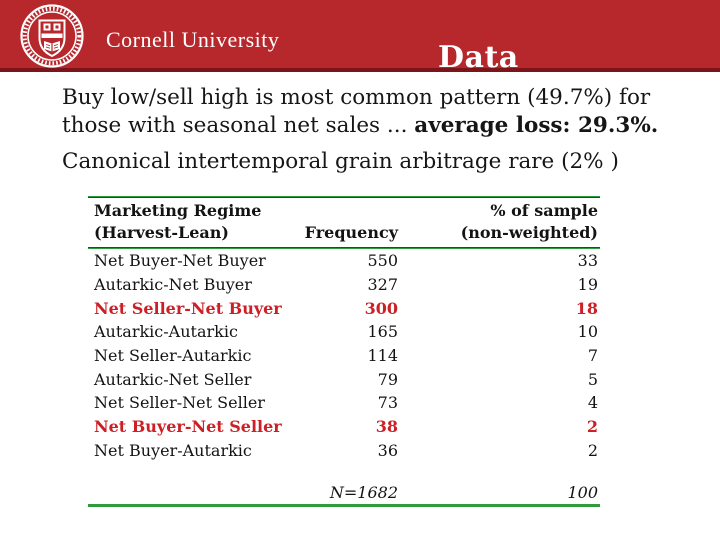  I want to click on cell-regime: Autarkic-Net Seller, so click(173, 379).